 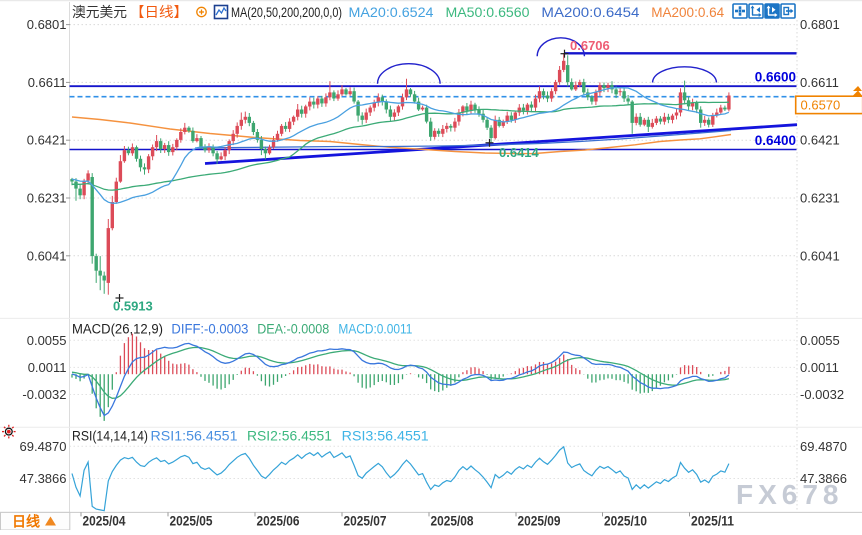 What do you see at coordinates (278, 521) in the screenshot?
I see `svg-text: 2025/06` at bounding box center [278, 521].